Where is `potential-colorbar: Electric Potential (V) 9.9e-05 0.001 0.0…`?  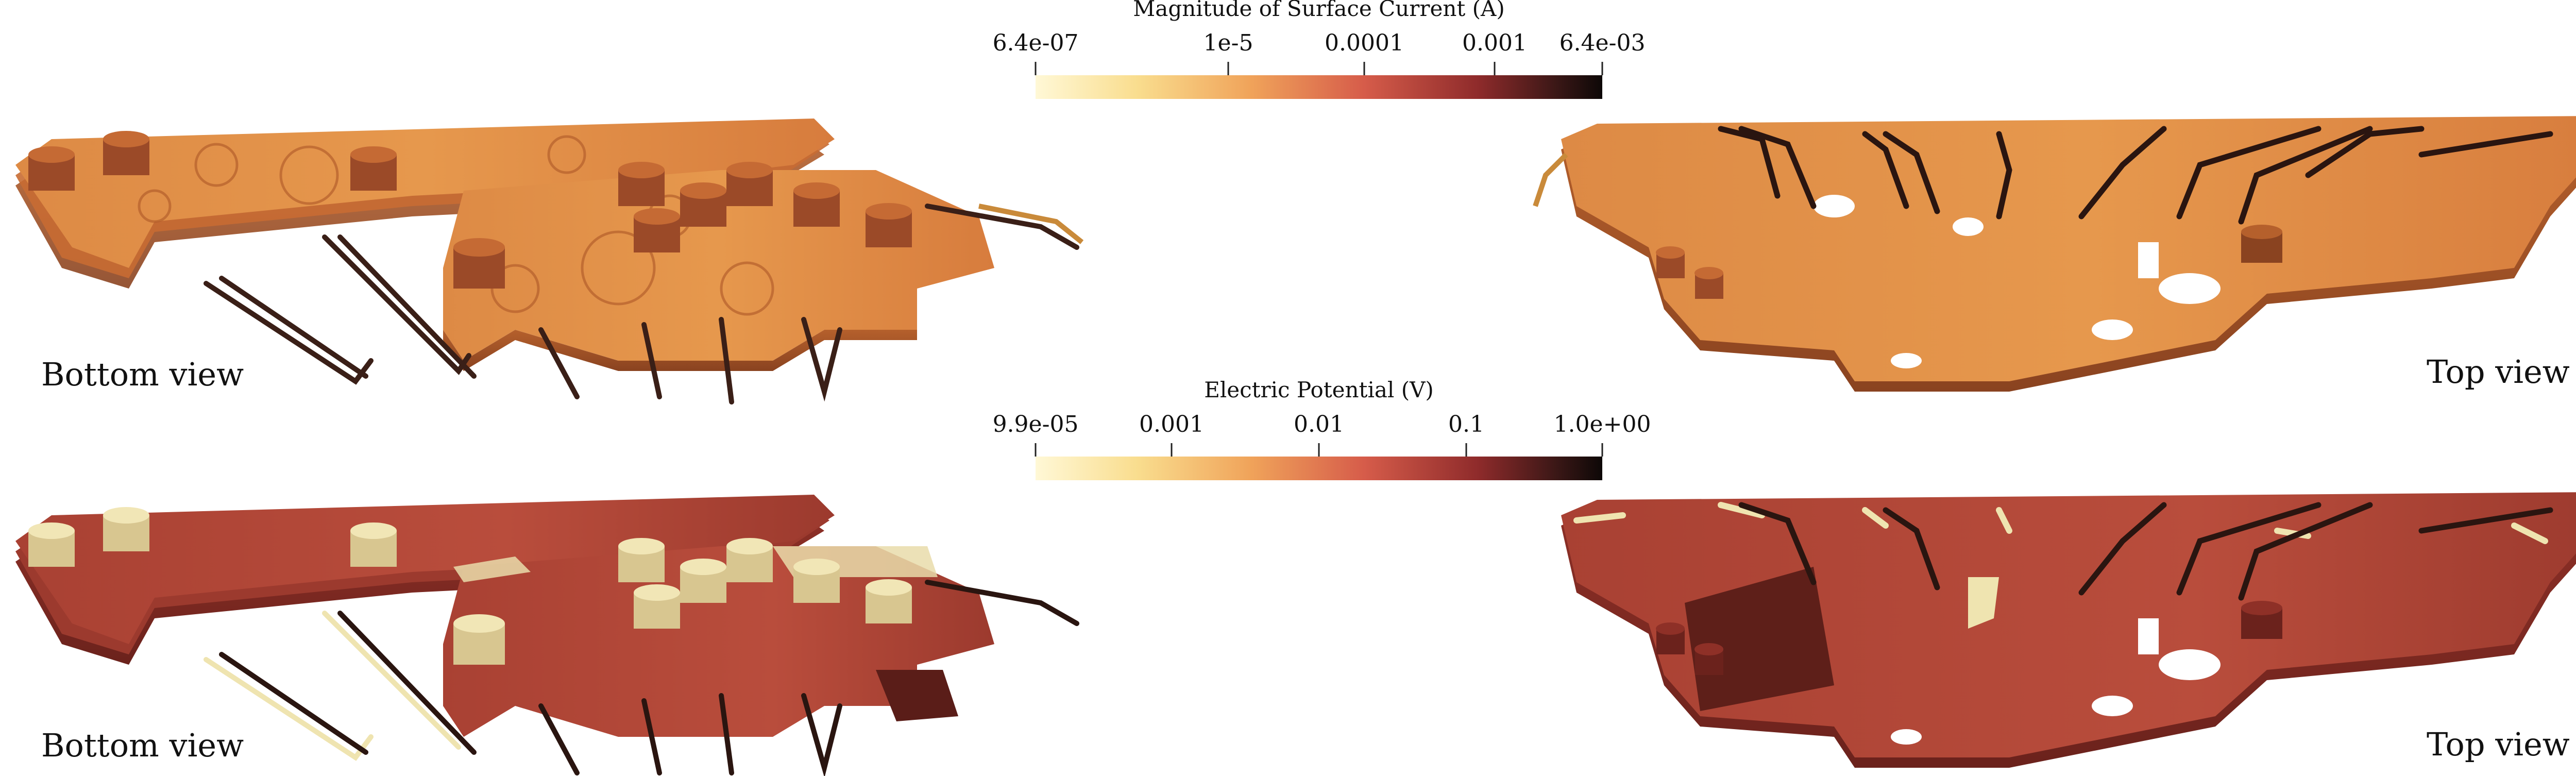 potential-colorbar: Electric Potential (V) 9.9e-05 0.001 0.0… is located at coordinates (1322, 430).